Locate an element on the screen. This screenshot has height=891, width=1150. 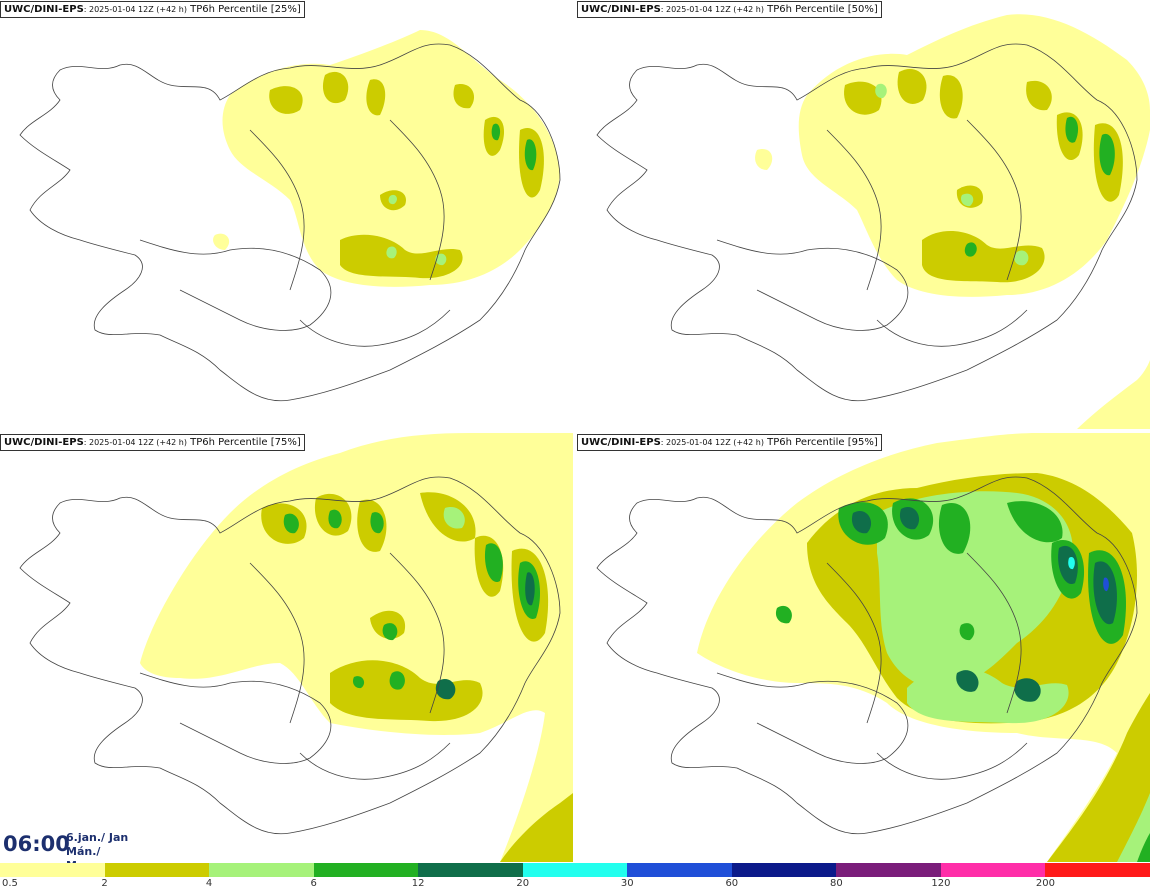
legend-label: 2 is located at coordinates (104, 883).